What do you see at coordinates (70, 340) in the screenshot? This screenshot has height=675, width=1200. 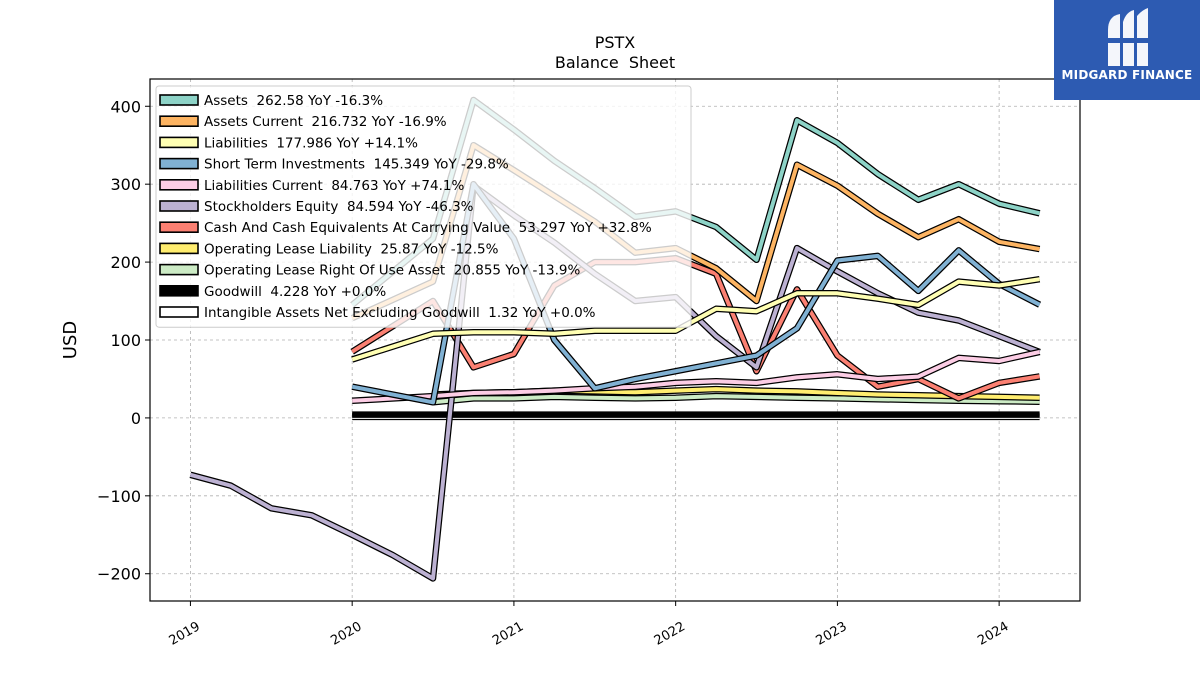 I see `y-axis-label: USD` at bounding box center [70, 340].